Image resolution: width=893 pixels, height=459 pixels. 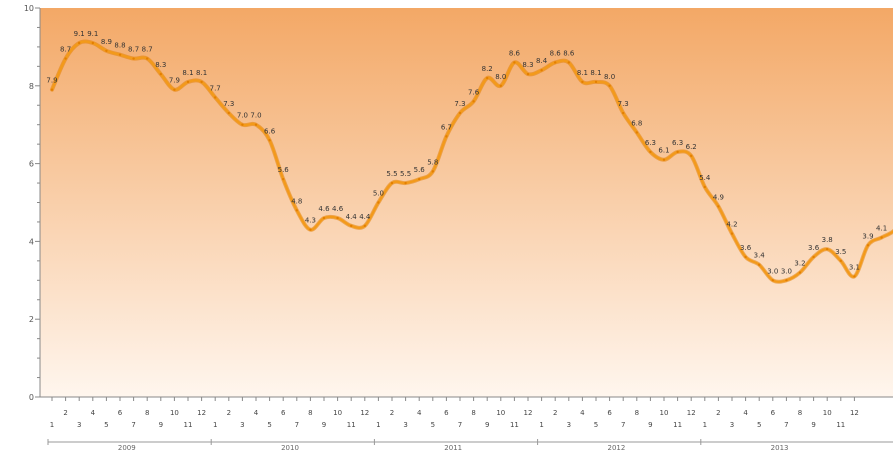 What do you see at coordinates (840, 252) in the screenshot?
I see `data-label: 3.5` at bounding box center [840, 252].